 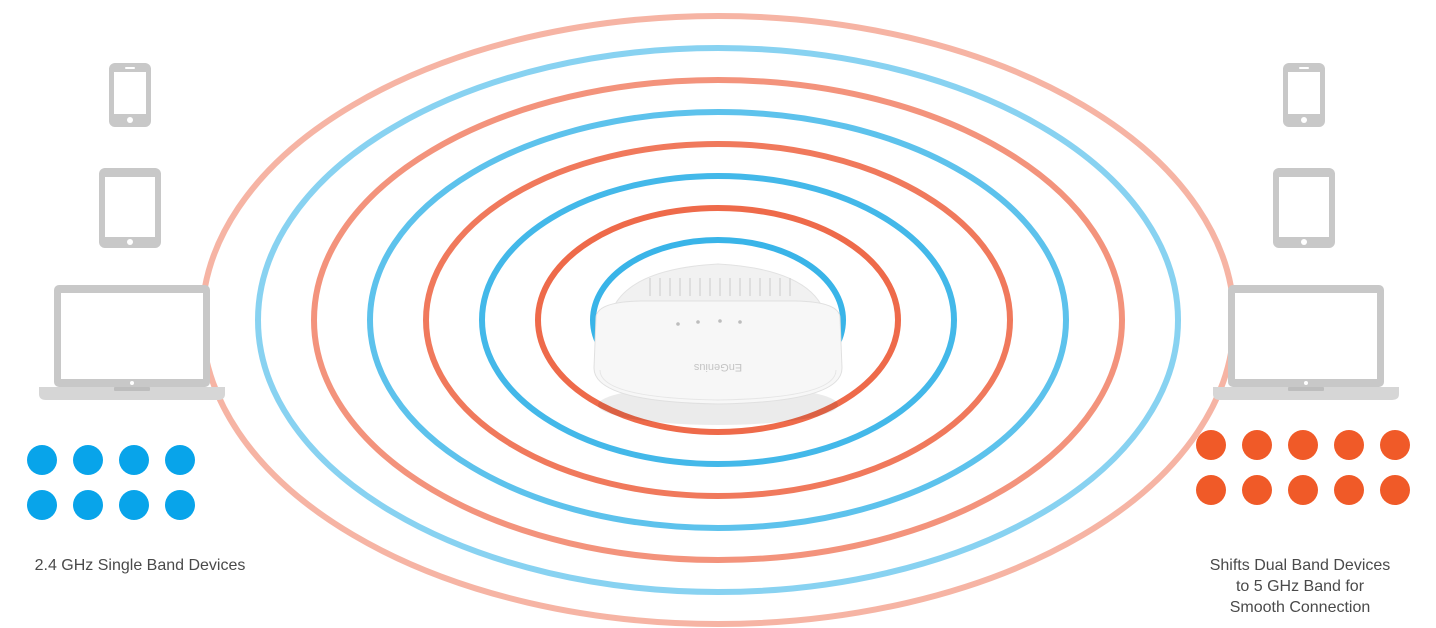 What do you see at coordinates (718, 344) in the screenshot?
I see `access-point-icon: EnGenius` at bounding box center [718, 344].